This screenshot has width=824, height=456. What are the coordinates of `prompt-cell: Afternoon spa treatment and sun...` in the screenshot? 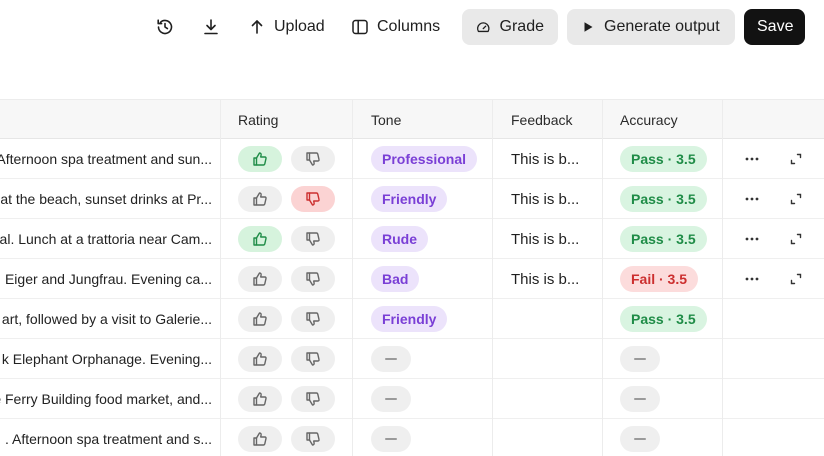 It's located at (106, 159).